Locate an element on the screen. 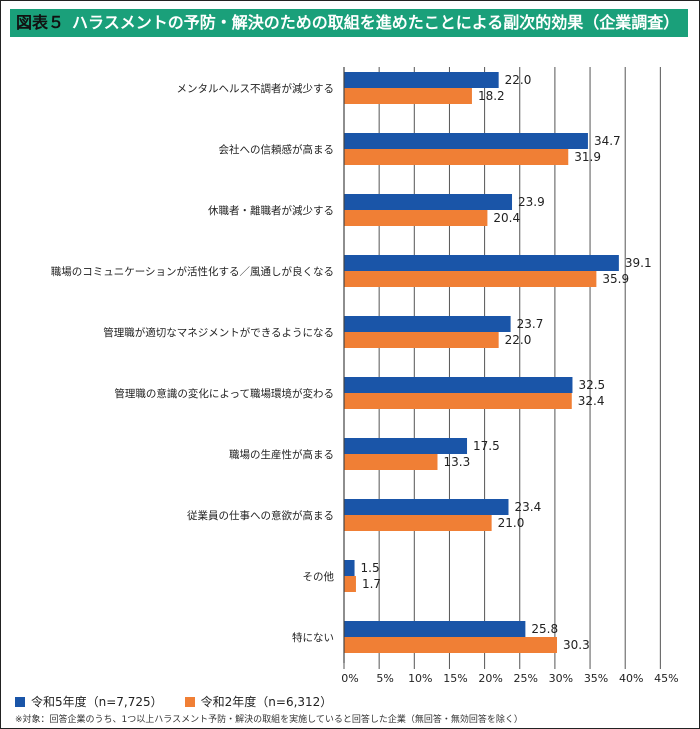 This screenshot has height=729, width=700. data-label: 32.4 is located at coordinates (591, 401).